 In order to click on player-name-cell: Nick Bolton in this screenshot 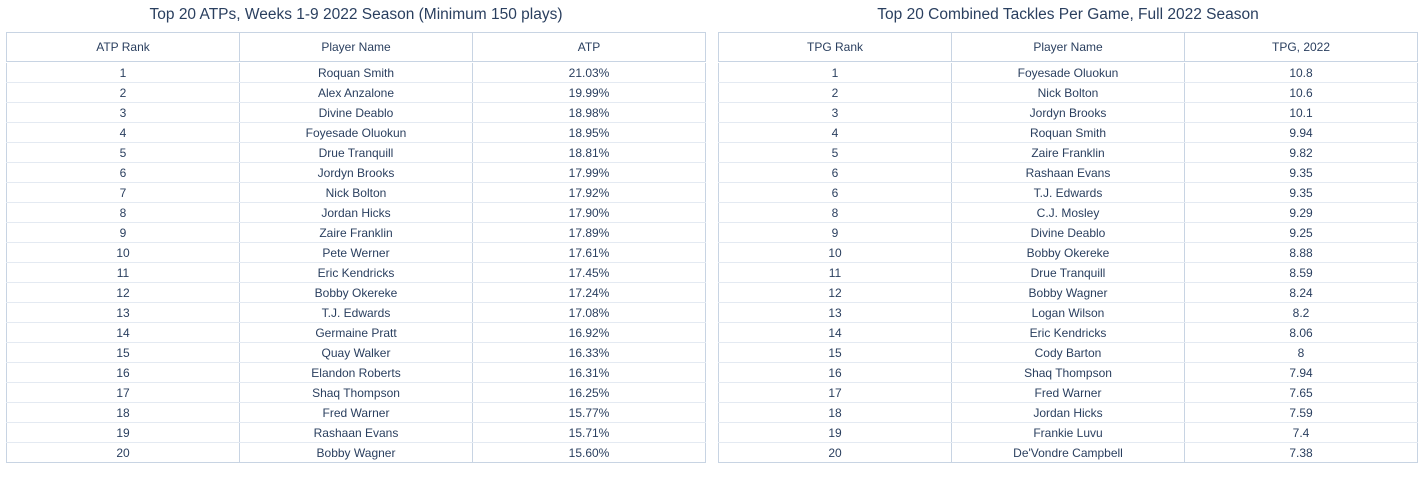, I will do `click(1068, 92)`.